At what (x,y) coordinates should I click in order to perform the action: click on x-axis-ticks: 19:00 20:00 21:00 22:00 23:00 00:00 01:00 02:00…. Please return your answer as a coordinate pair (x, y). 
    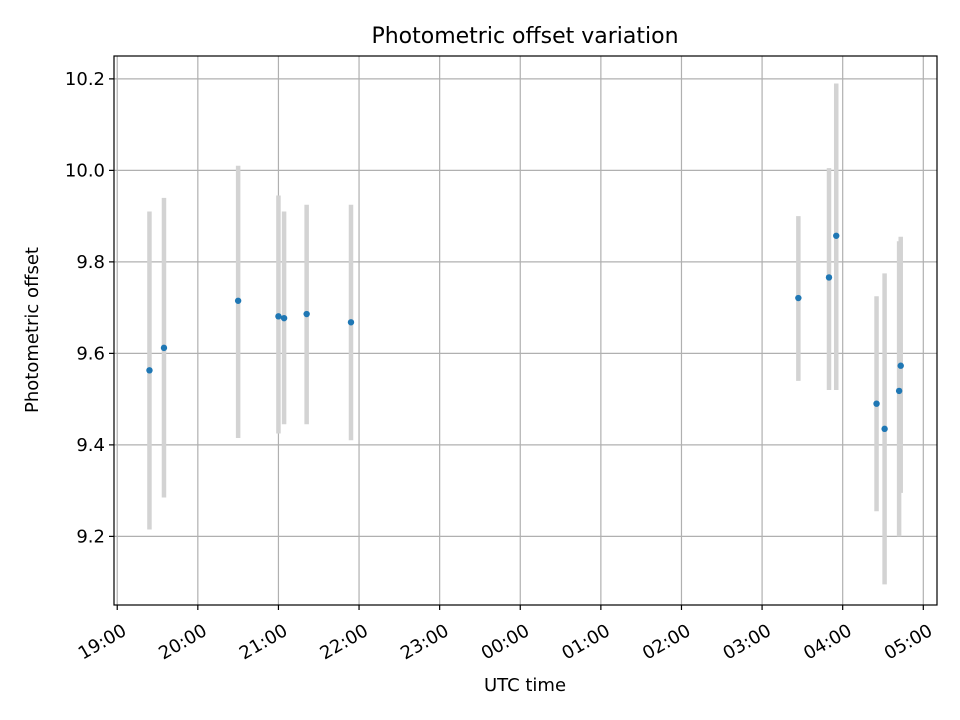
    Looking at the image, I should click on (505, 634).